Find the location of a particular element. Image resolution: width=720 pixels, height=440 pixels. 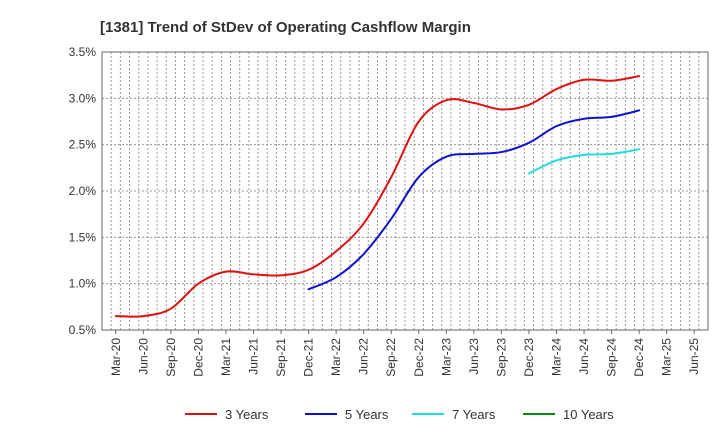

y-axis: 0.5% 1.0% 1.5% 2.0% 2.5% 3.0% 3.5% is located at coordinates (83, 191).